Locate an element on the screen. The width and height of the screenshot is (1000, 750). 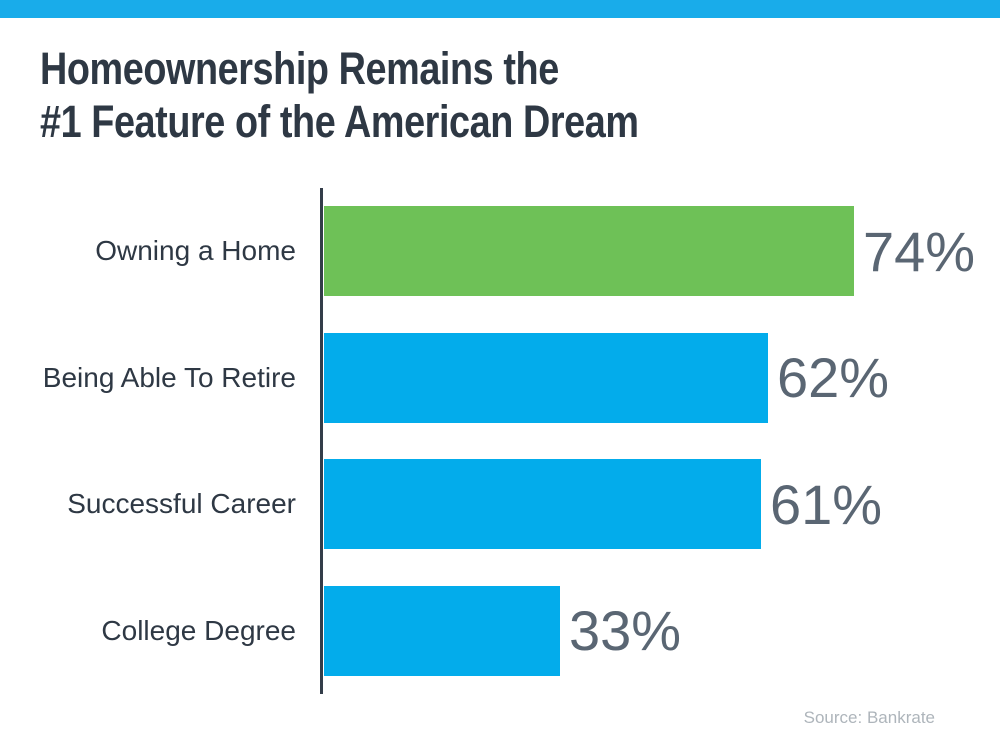
chart-title-line-2: #1 Feature of the American Dream is located at coordinates (339, 121).